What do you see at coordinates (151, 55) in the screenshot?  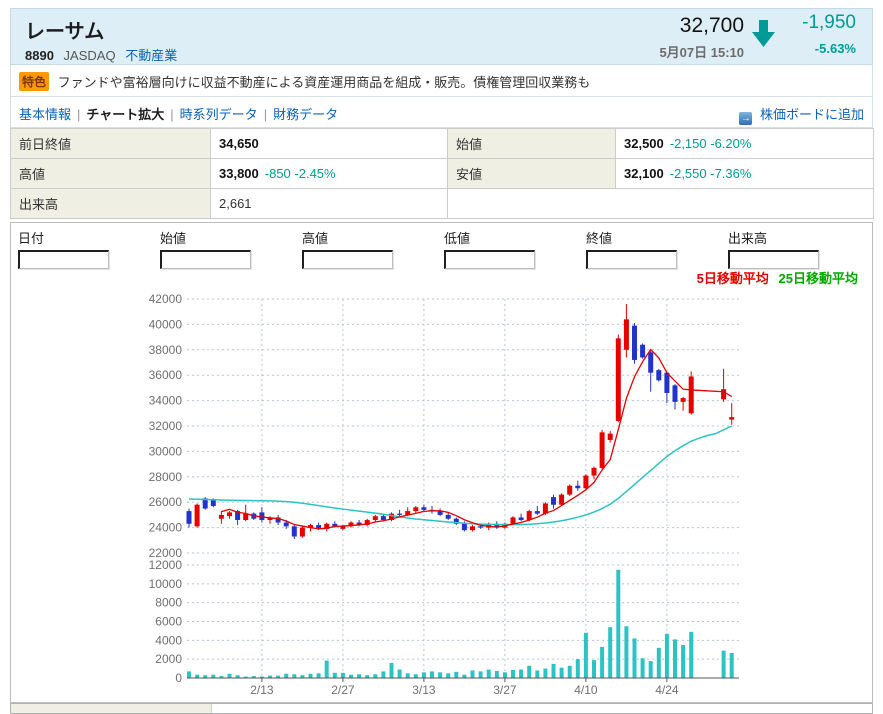 I see `industry-link: 不動産業` at bounding box center [151, 55].